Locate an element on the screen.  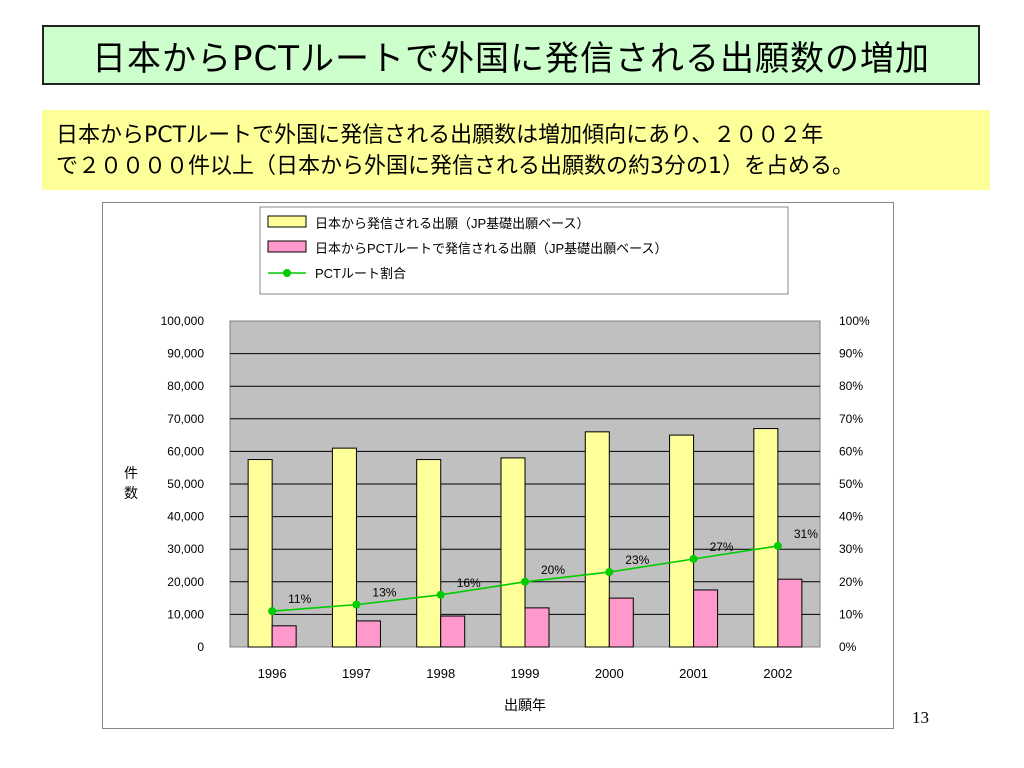
slide-title: 日本からPCTルートで外国に発信される出願数の増加 is located at coordinates (511, 55).